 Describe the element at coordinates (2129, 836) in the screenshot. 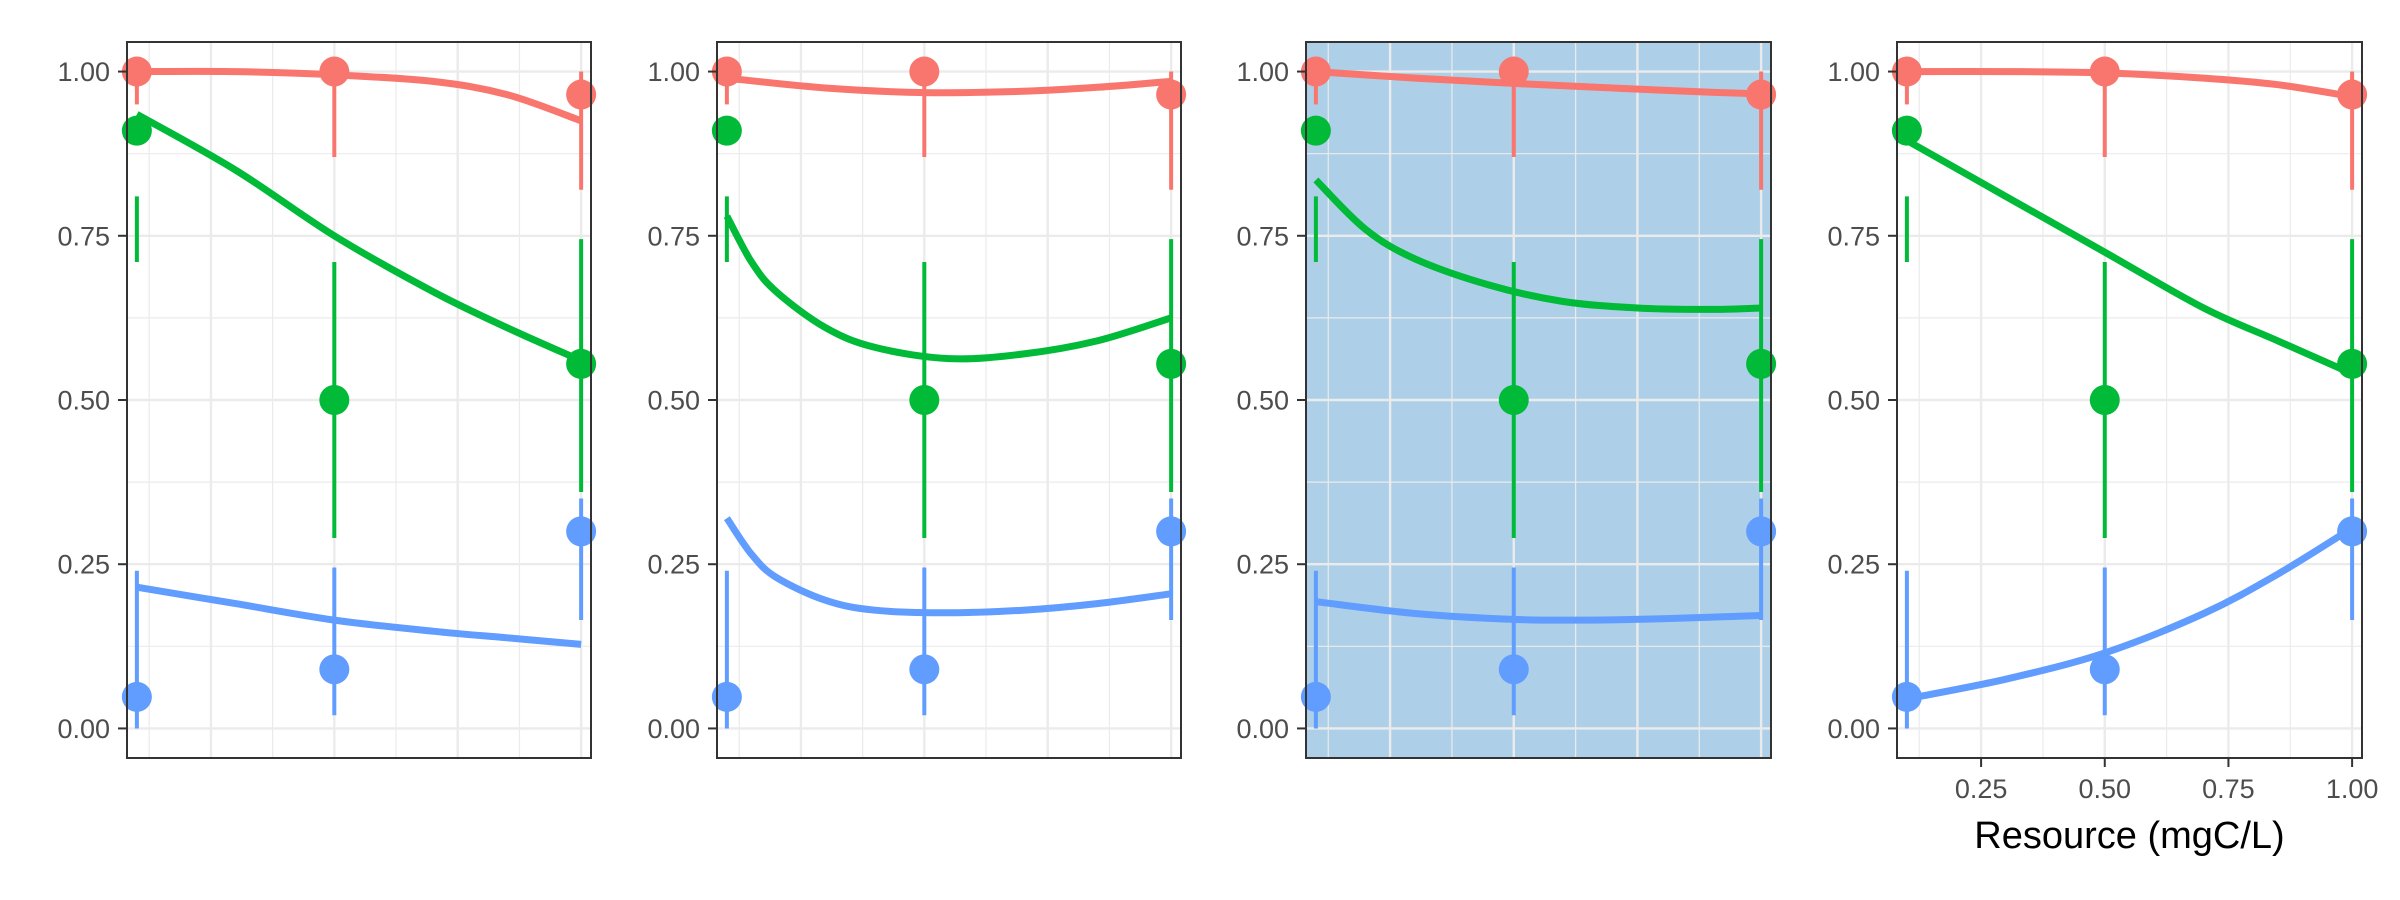

I see `x-axis-title: Resource (mgC/L)` at that location.